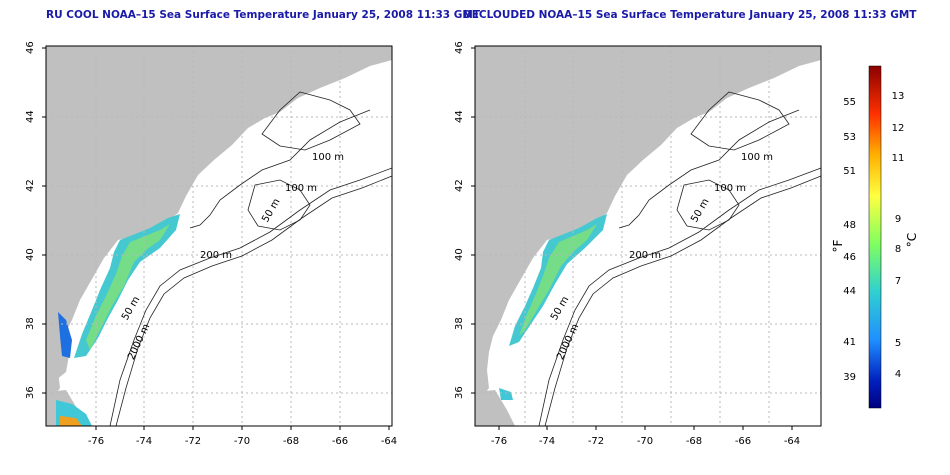  I want to click on svg-text: 11, so click(898, 158).